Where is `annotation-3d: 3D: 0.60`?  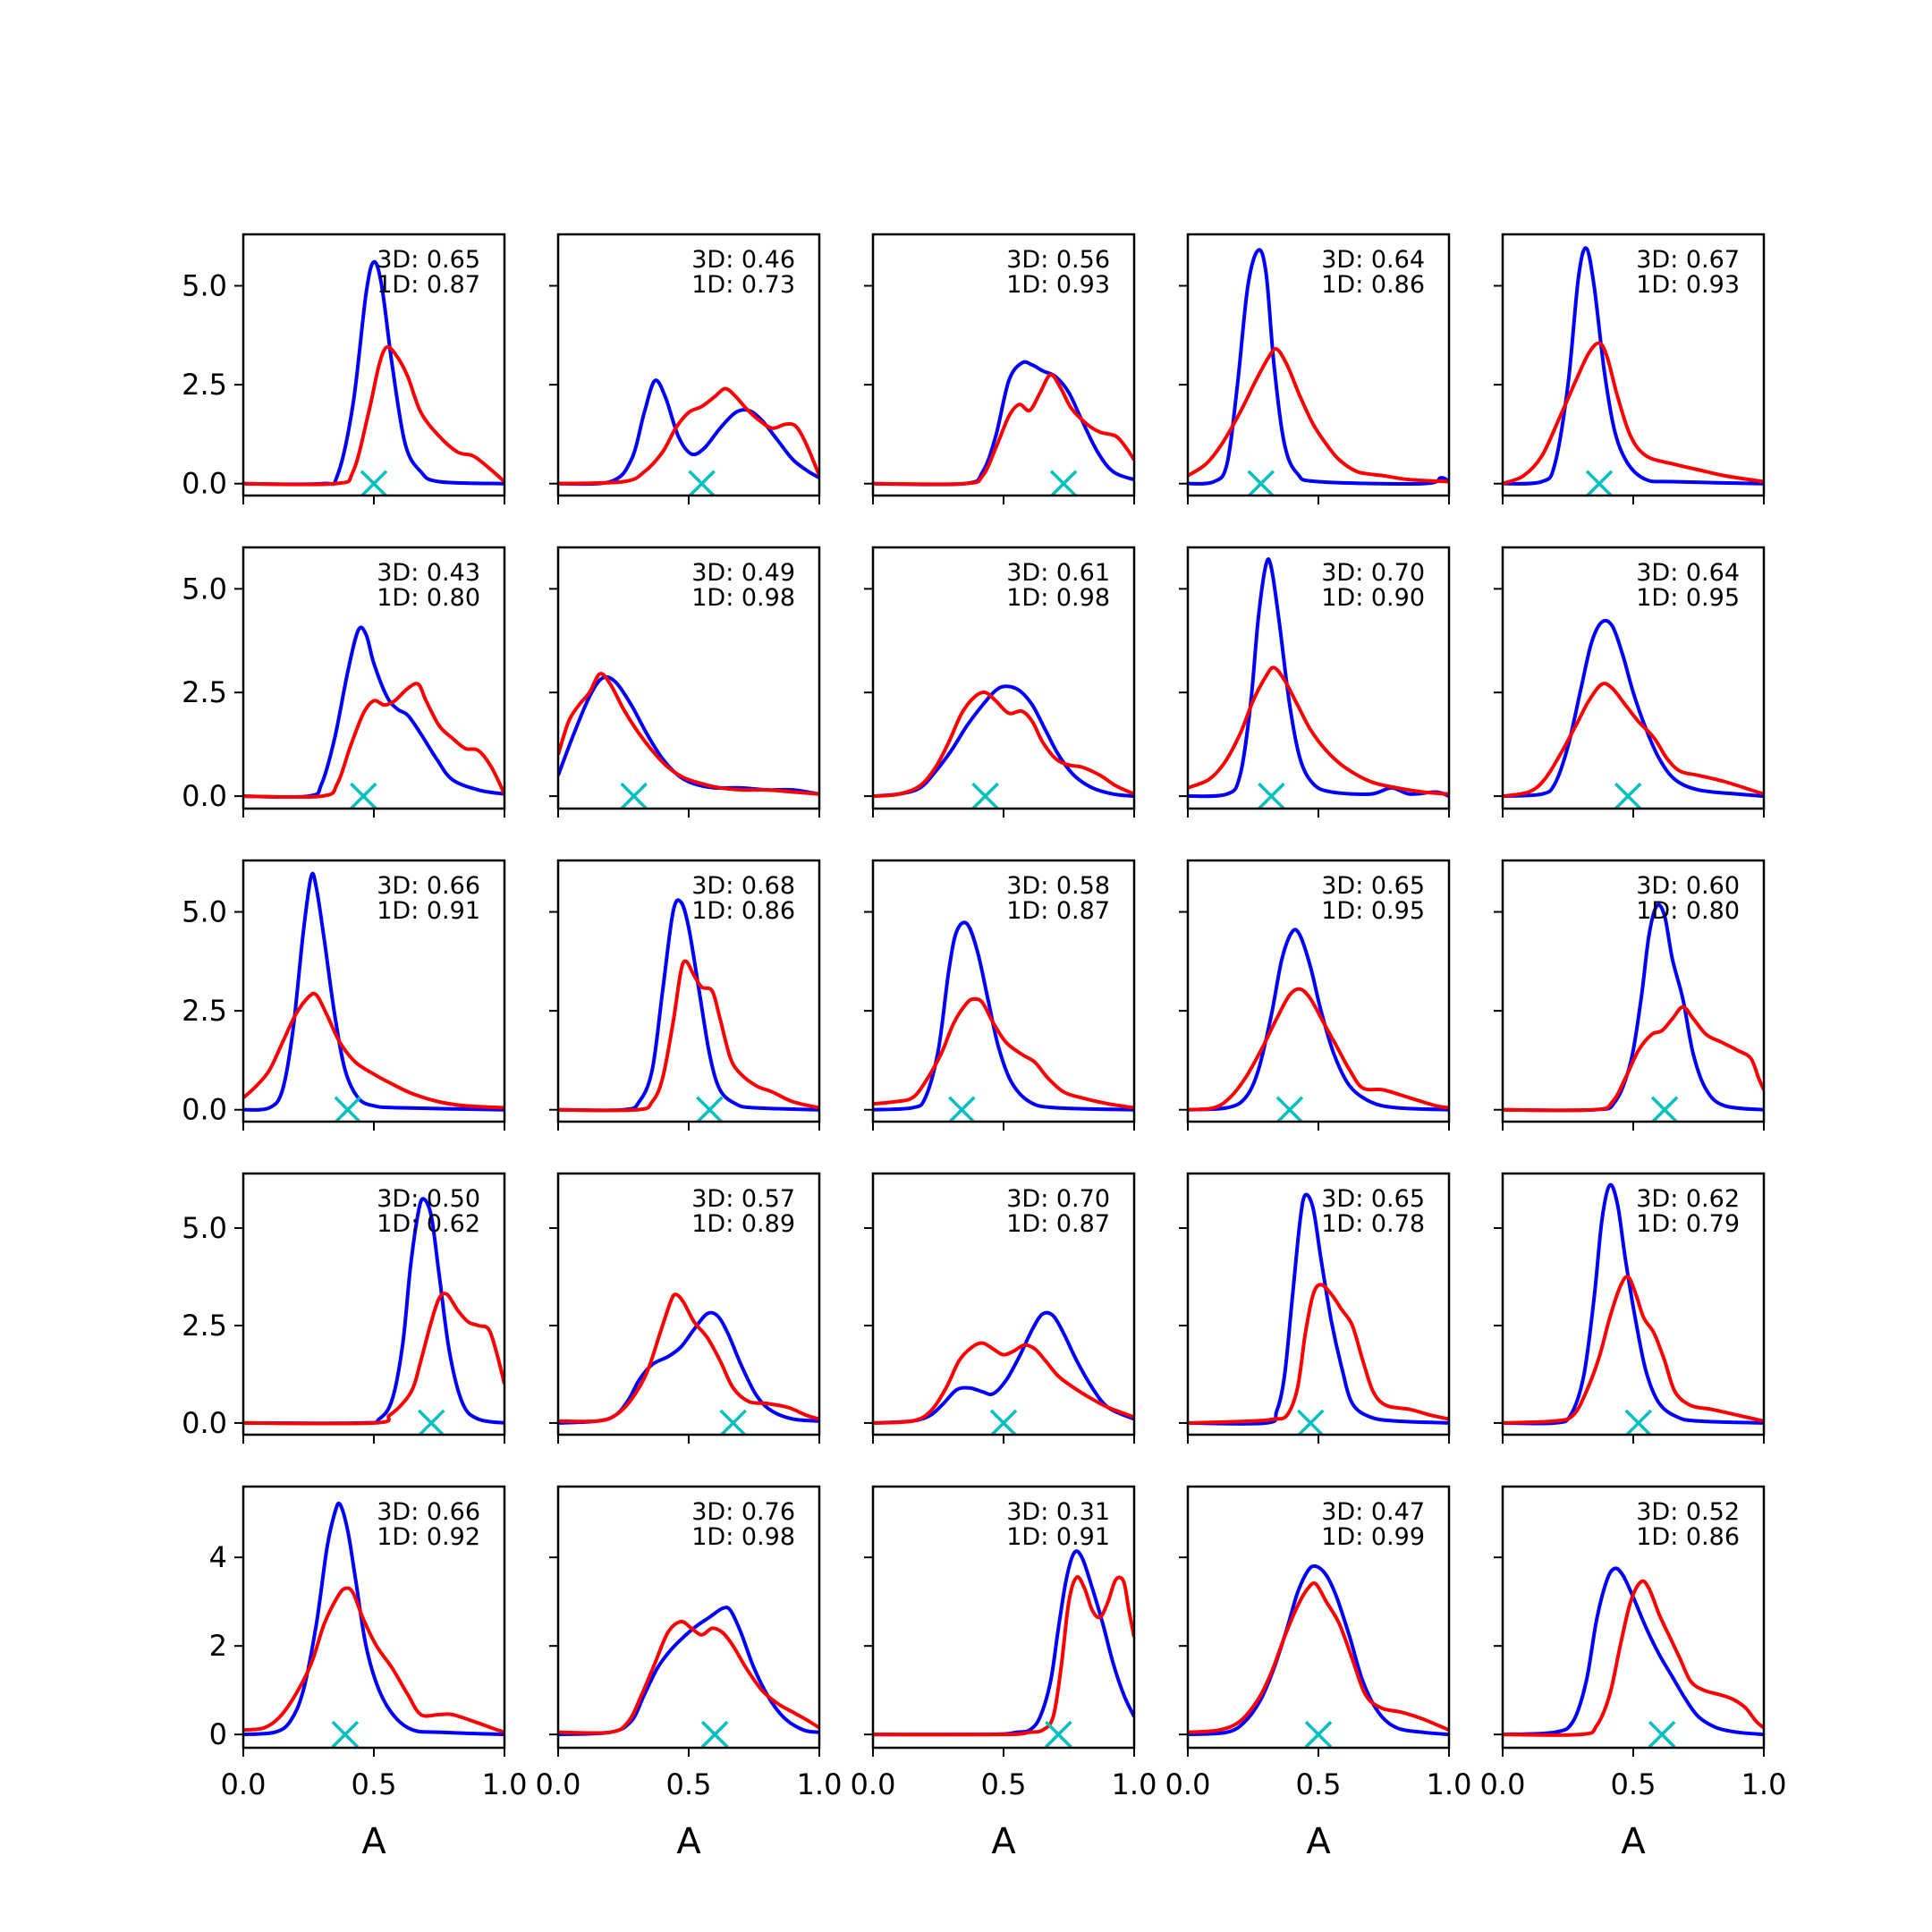 annotation-3d: 3D: 0.60 is located at coordinates (1688, 886).